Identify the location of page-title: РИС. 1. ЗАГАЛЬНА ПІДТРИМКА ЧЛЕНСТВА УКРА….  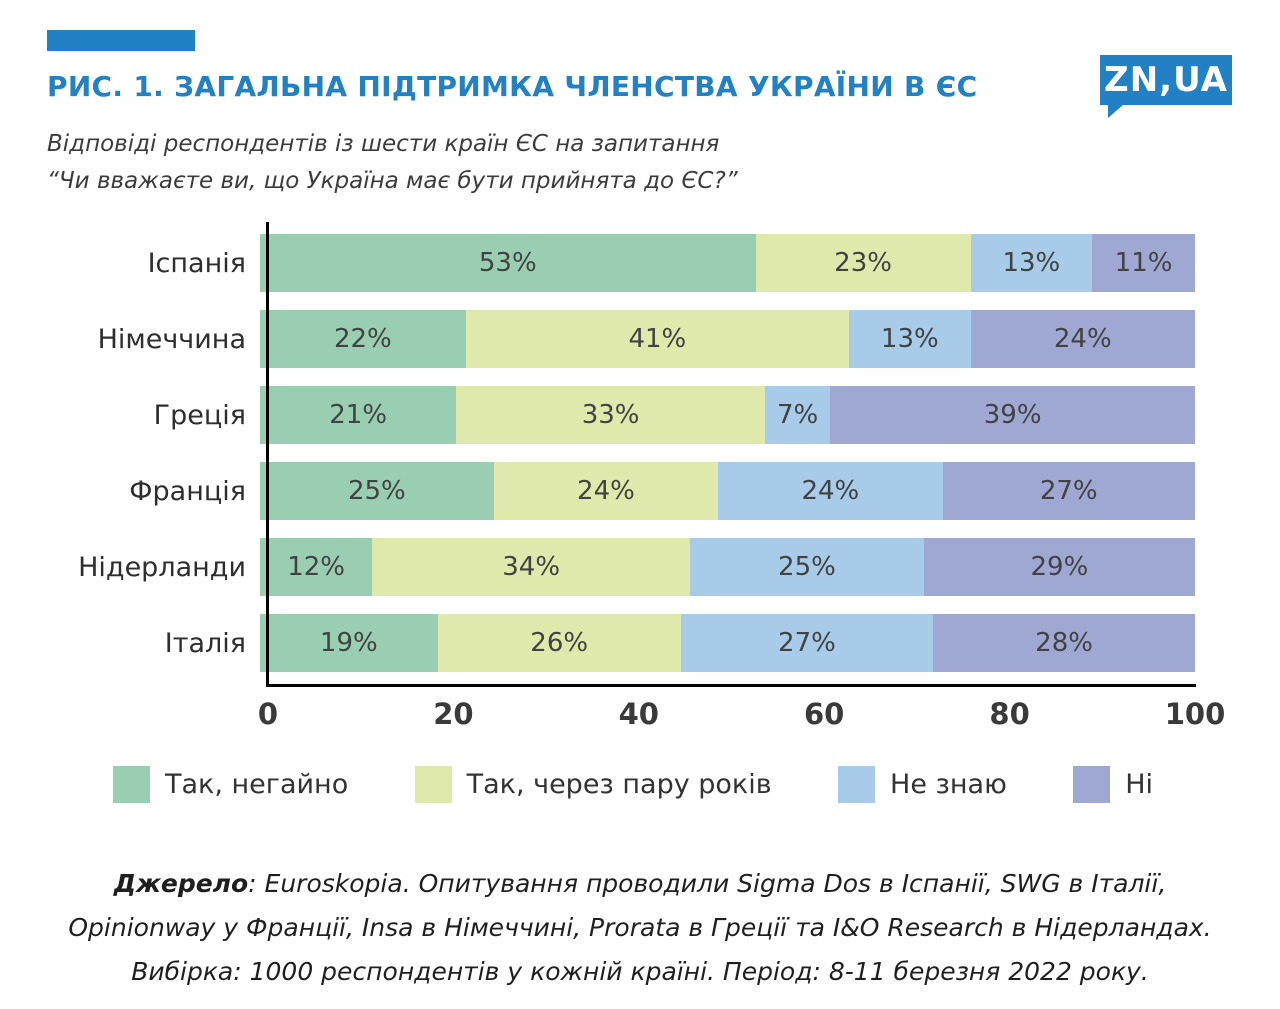
(512, 86).